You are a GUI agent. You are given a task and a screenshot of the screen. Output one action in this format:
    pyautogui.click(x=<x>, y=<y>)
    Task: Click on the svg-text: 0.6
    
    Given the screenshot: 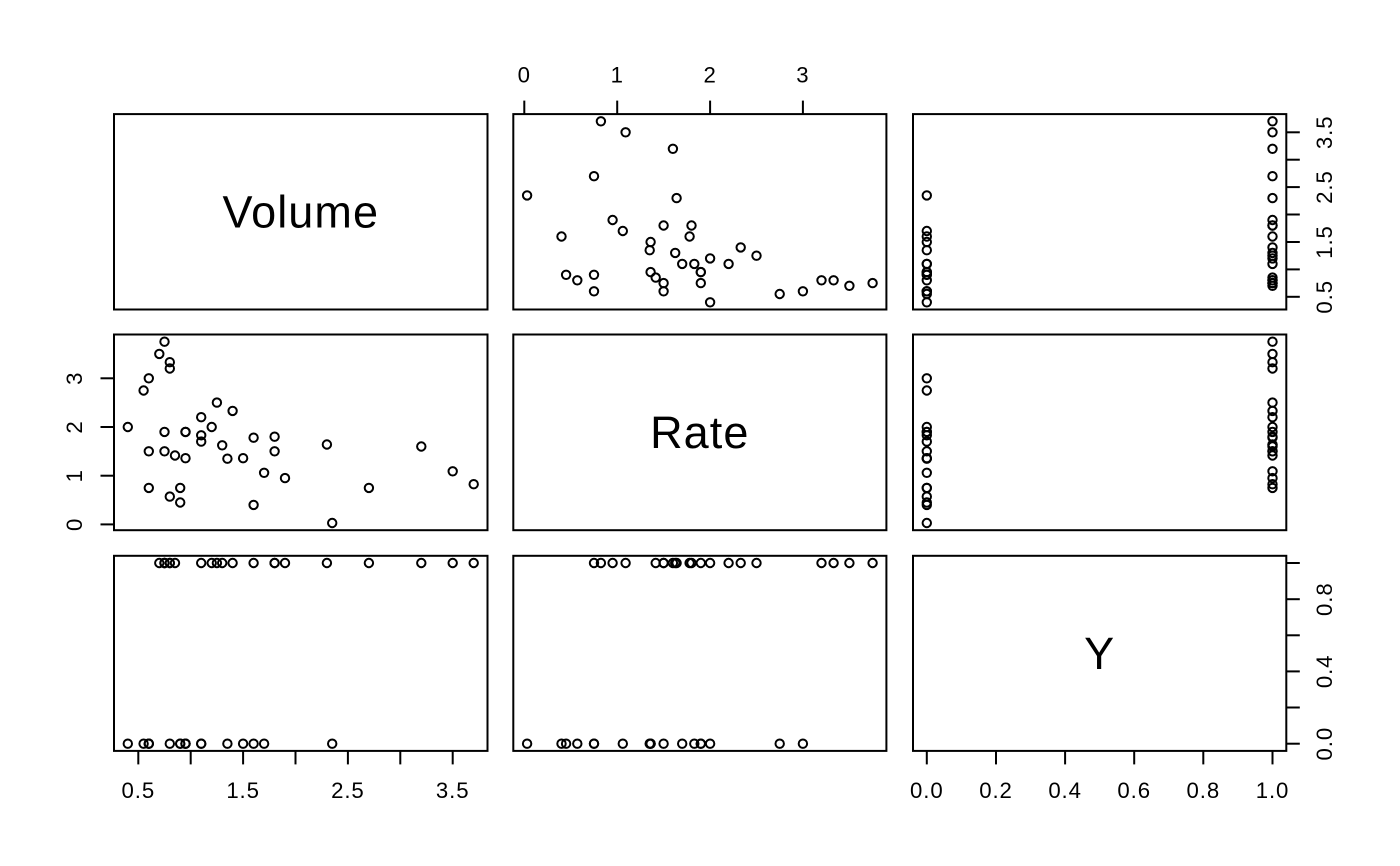 What is the action you would take?
    pyautogui.click(x=1134, y=790)
    